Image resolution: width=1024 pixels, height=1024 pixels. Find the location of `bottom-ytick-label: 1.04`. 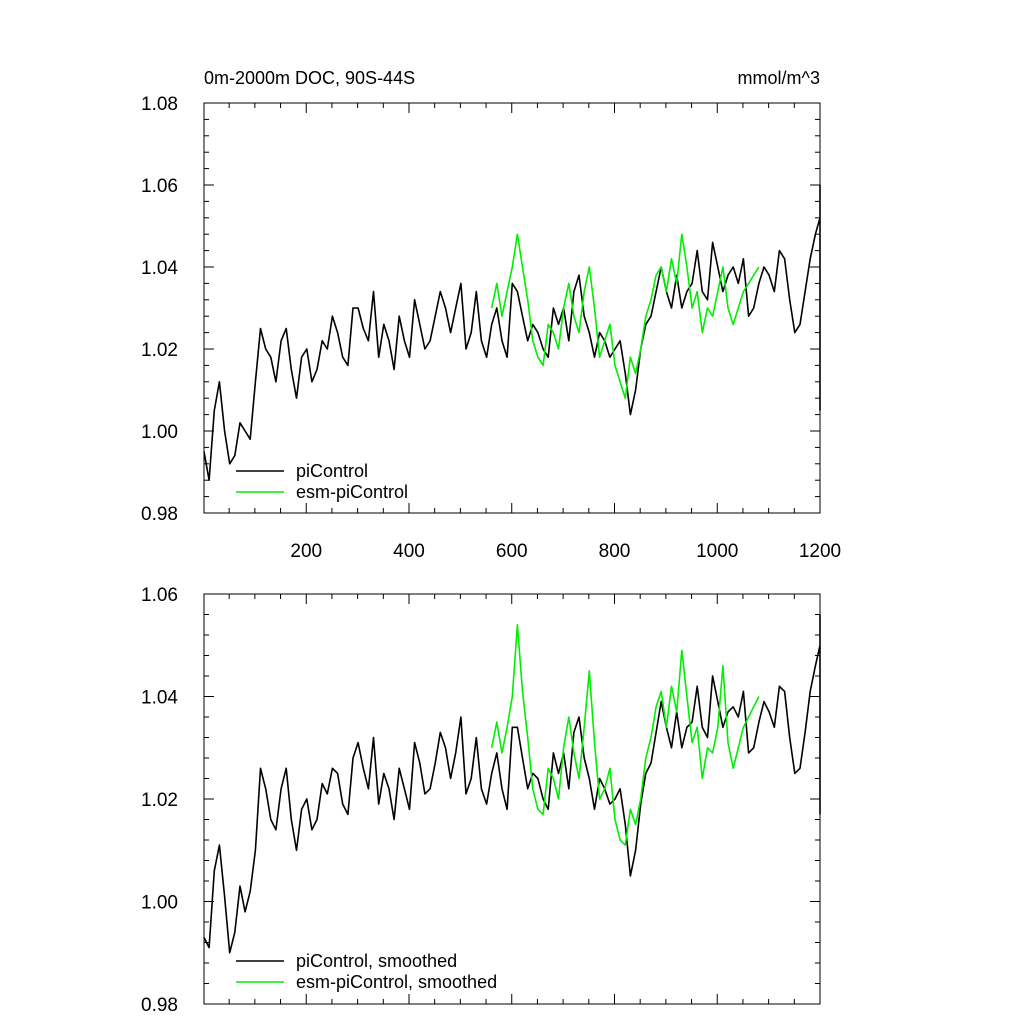

bottom-ytick-label: 1.04 is located at coordinates (159, 698).